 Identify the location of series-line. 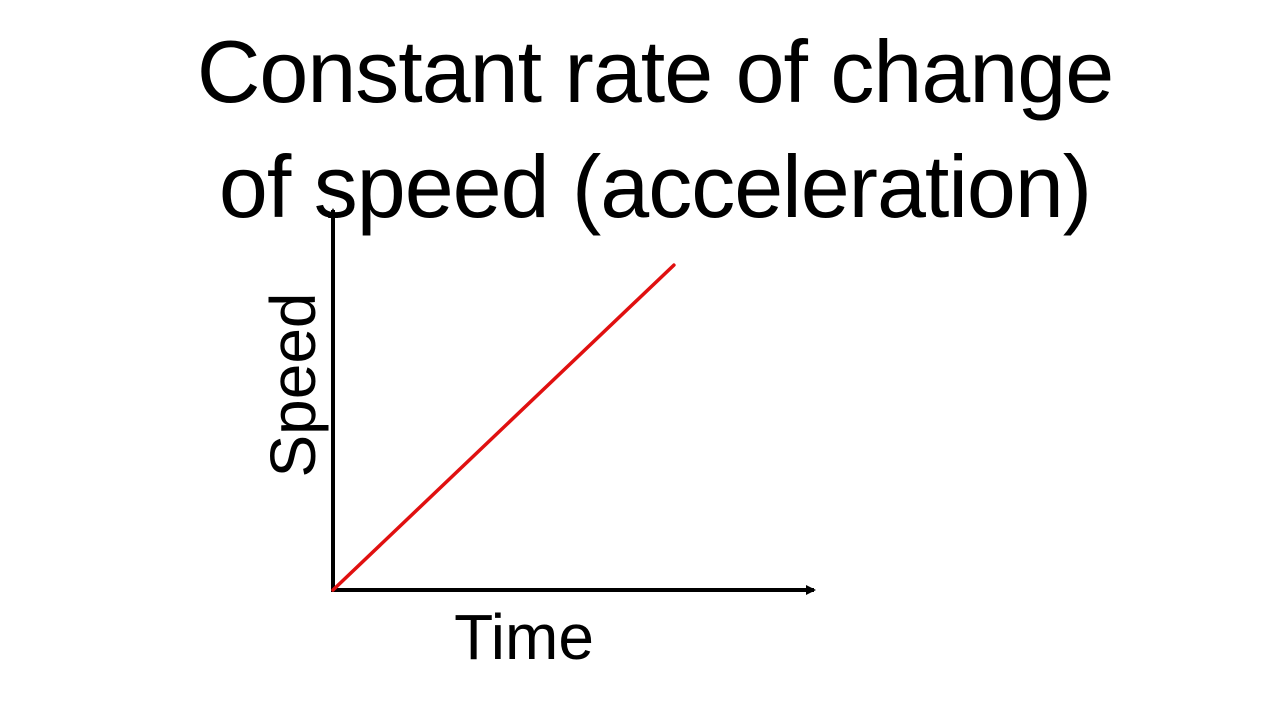
(503, 427).